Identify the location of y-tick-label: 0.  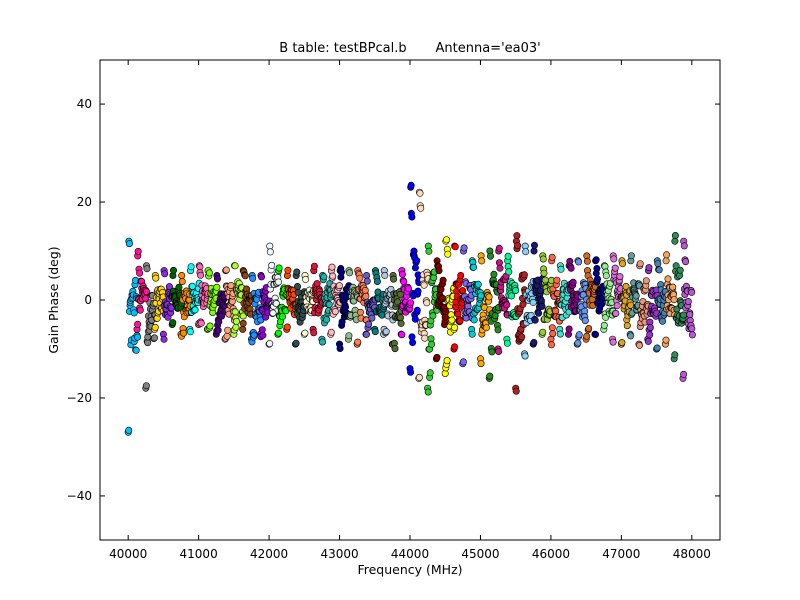
(88, 300).